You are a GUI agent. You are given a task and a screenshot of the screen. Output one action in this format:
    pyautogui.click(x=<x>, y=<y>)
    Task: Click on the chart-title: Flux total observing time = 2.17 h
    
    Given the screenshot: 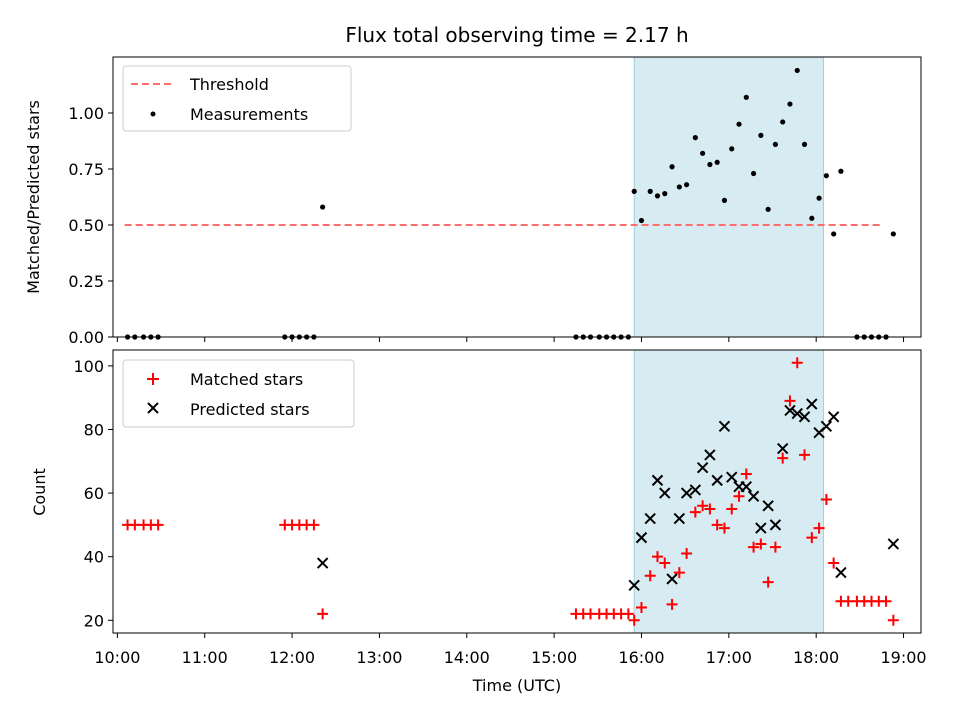 What is the action you would take?
    pyautogui.click(x=516, y=35)
    